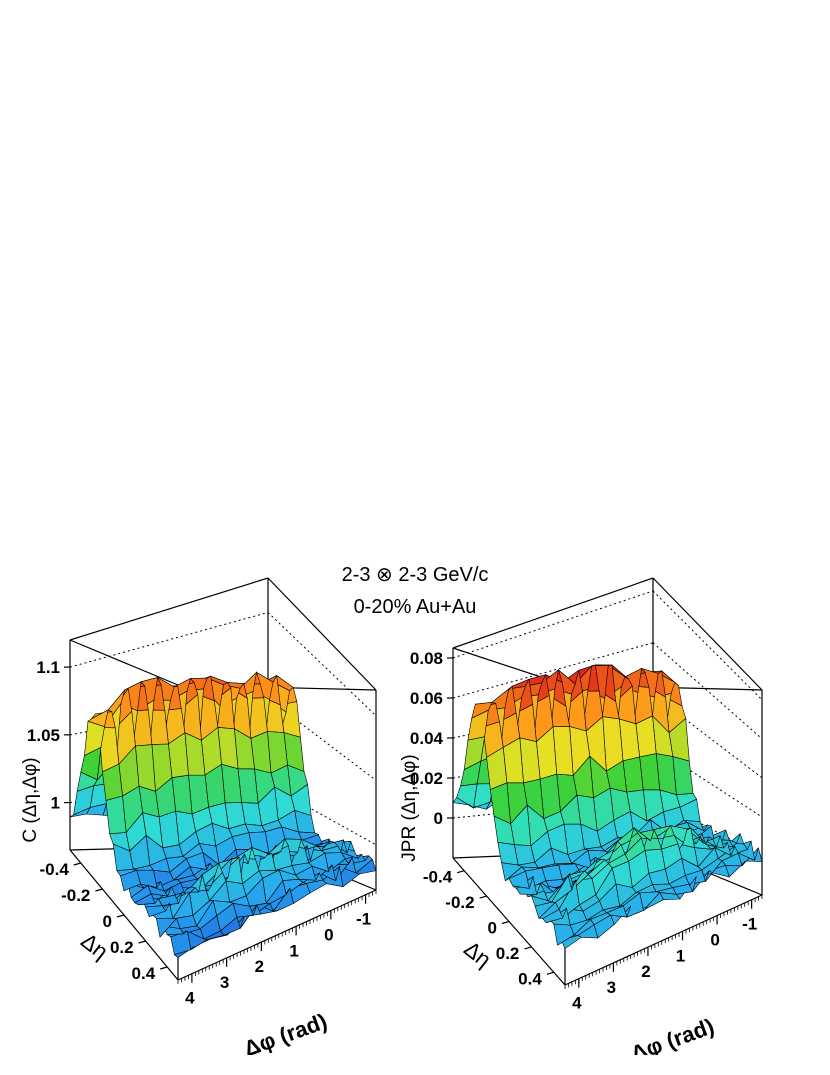 The image size is (830, 1075). Describe the element at coordinates (427, 738) in the screenshot. I see `z-tick-label: 0.04` at that location.